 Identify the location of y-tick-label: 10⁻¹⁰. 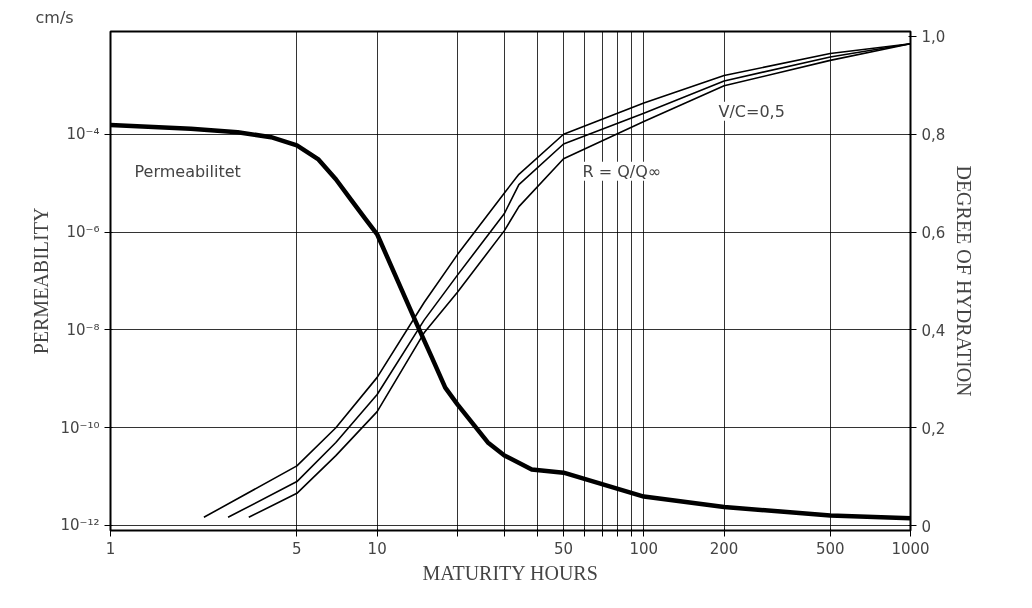
(80, 427).